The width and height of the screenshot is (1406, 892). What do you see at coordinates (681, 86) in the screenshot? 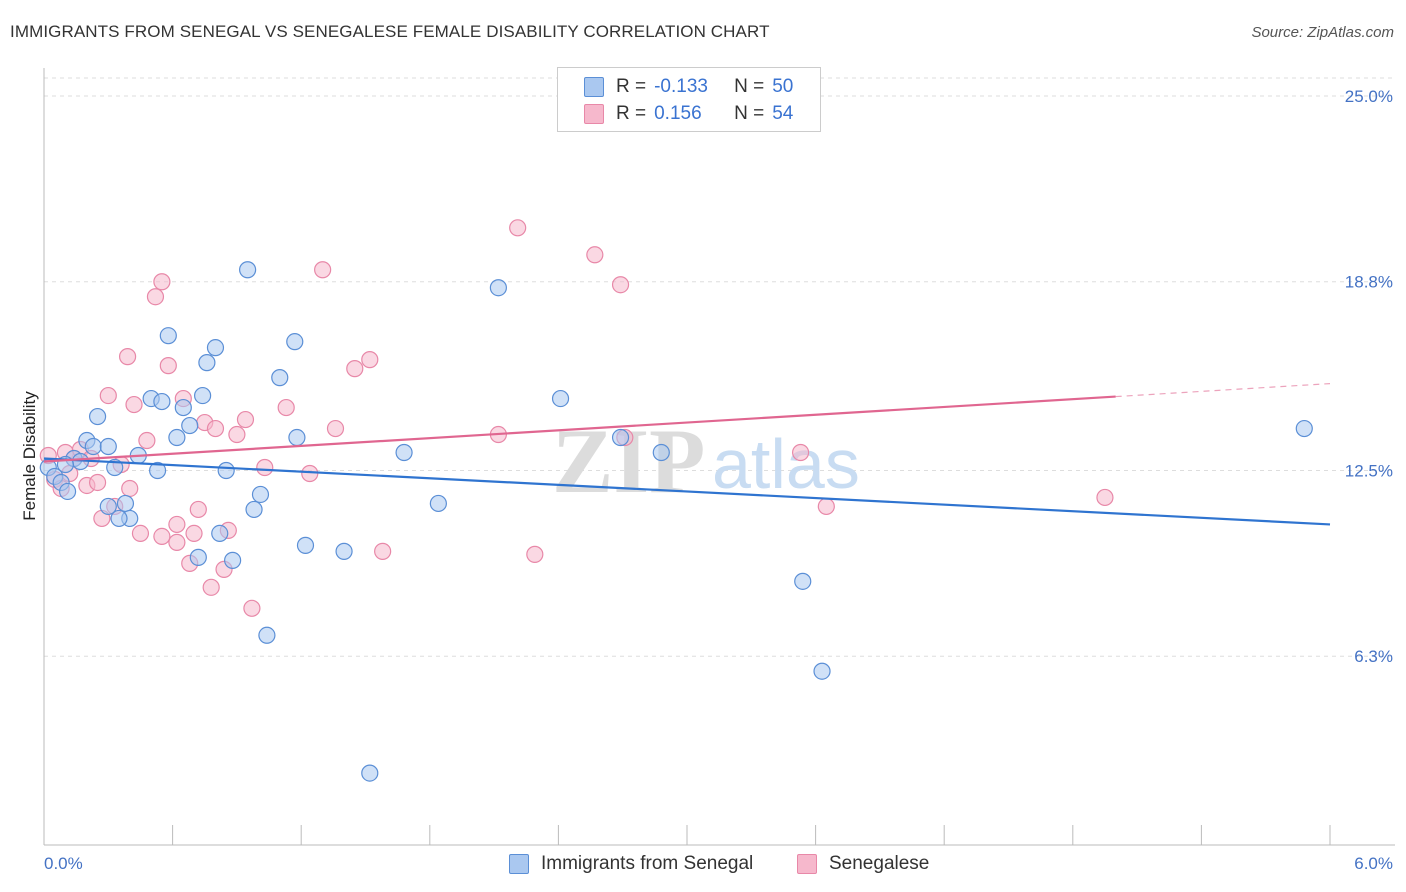
I see `legend-r-value: -0.133` at bounding box center [681, 86].